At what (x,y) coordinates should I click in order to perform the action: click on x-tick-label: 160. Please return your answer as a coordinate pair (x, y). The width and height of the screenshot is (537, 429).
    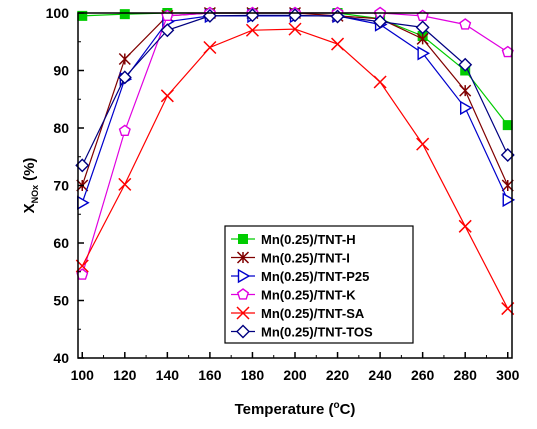
    Looking at the image, I should click on (210, 375).